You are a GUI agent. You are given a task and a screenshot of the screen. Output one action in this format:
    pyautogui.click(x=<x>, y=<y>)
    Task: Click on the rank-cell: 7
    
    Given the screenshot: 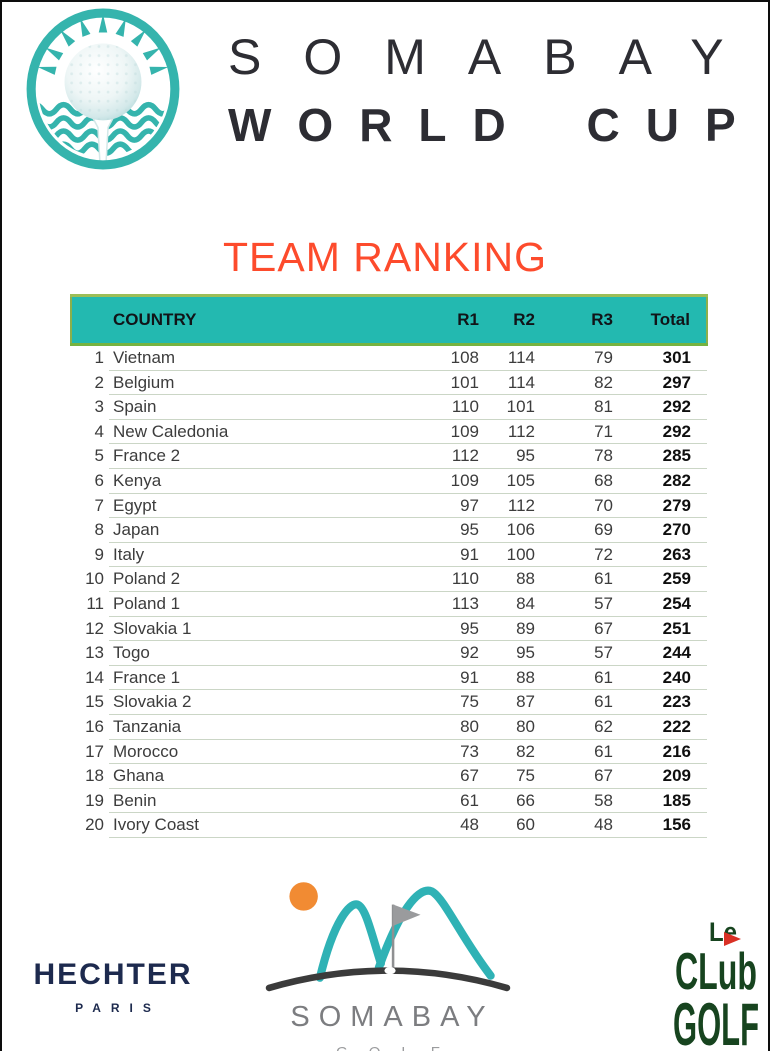 What is the action you would take?
    pyautogui.click(x=99, y=505)
    